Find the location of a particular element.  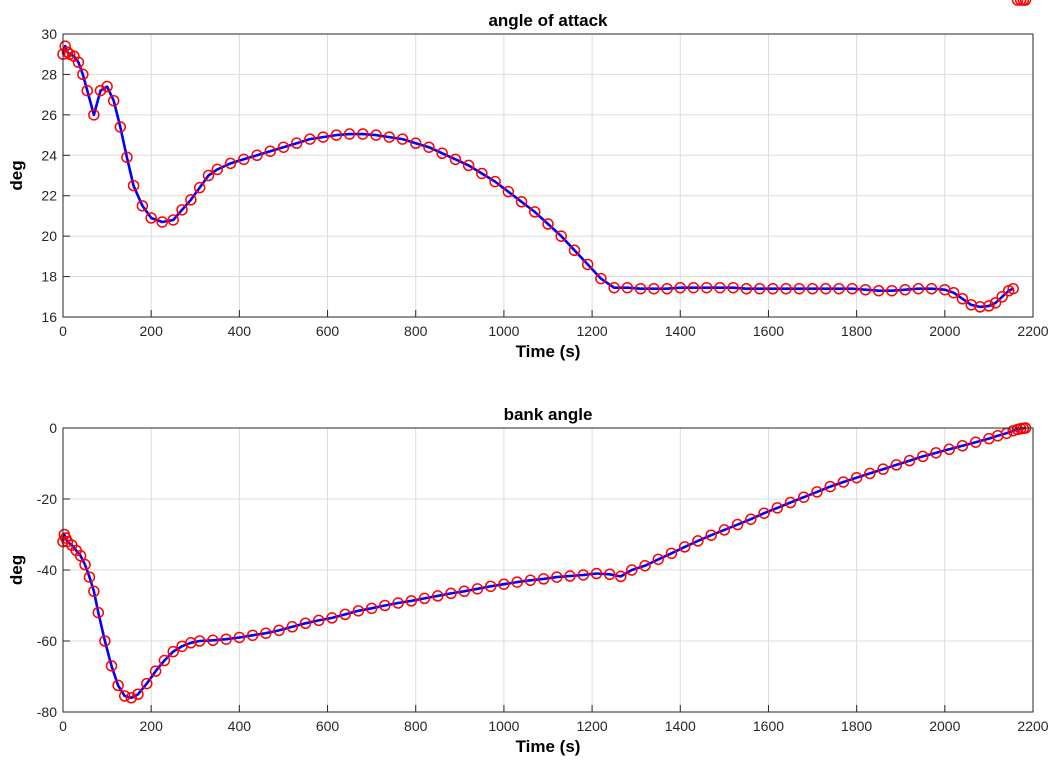

x-tick-label: 800 is located at coordinates (416, 726).